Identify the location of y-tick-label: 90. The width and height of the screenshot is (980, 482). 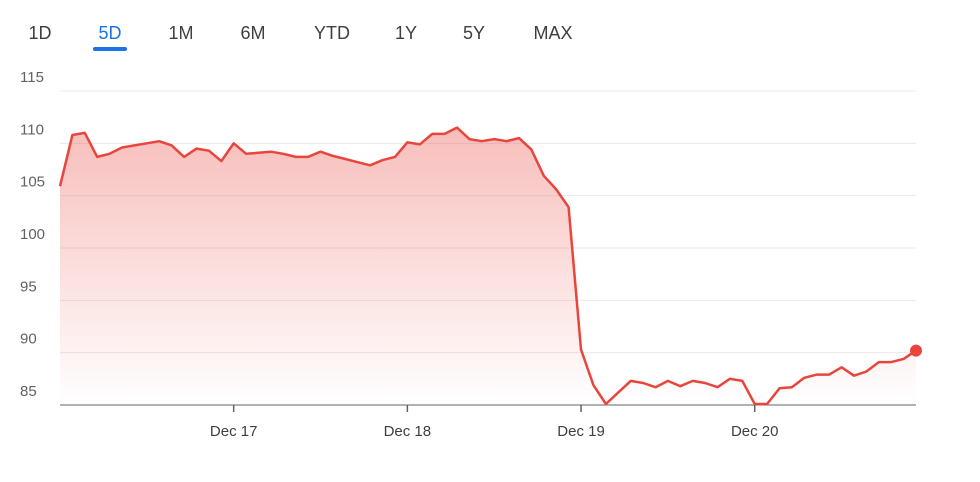
(28, 339).